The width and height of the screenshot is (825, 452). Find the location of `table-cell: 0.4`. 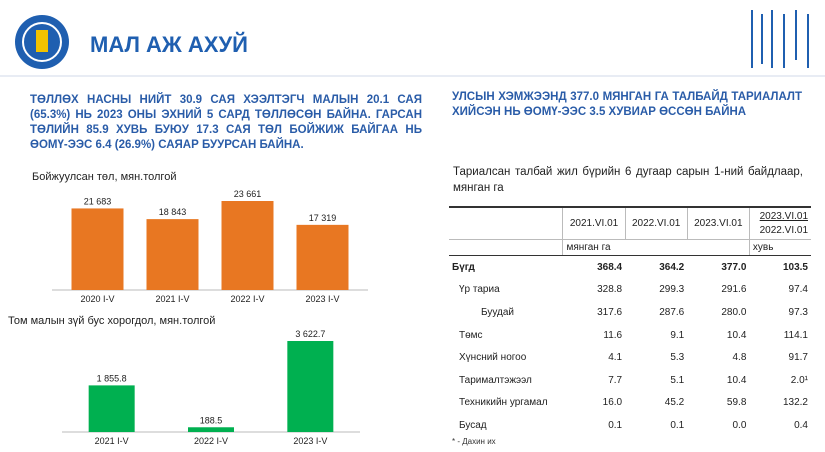

table-cell: 0.4 is located at coordinates (801, 425).